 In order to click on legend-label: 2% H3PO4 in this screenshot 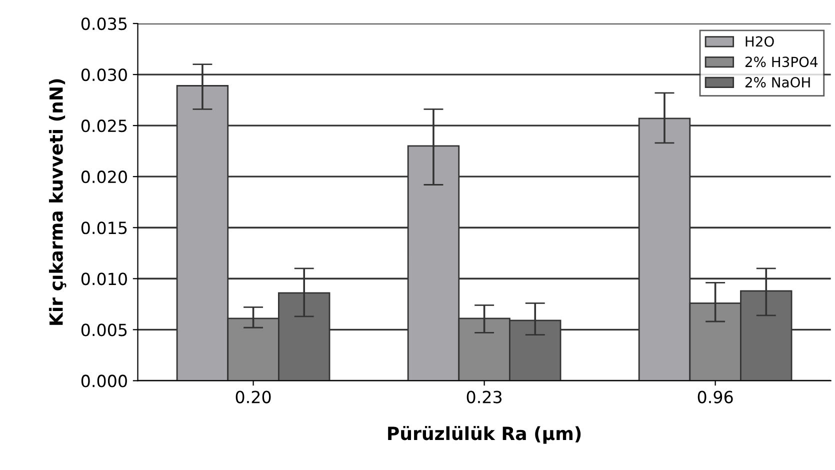, I will do `click(781, 62)`.